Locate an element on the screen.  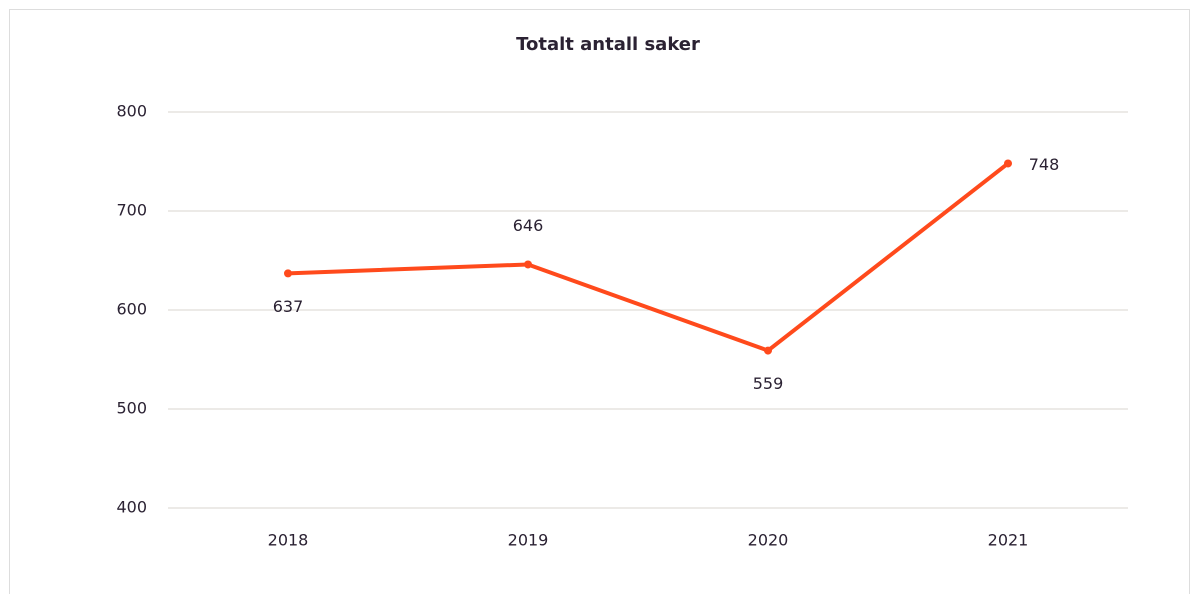
y-tick-label: 400 is located at coordinates (131, 507).